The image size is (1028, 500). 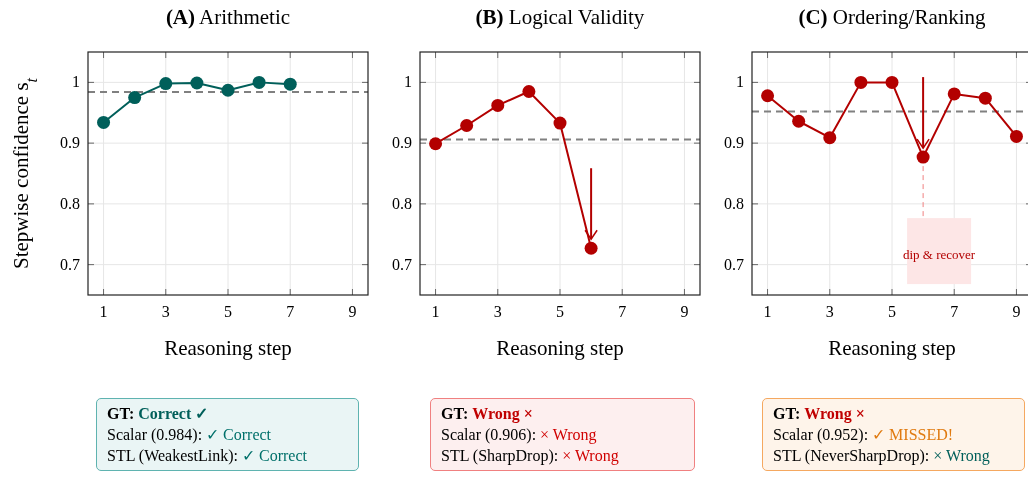 What do you see at coordinates (821, 434) in the screenshot?
I see `text: Scalar (0.952):` at bounding box center [821, 434].